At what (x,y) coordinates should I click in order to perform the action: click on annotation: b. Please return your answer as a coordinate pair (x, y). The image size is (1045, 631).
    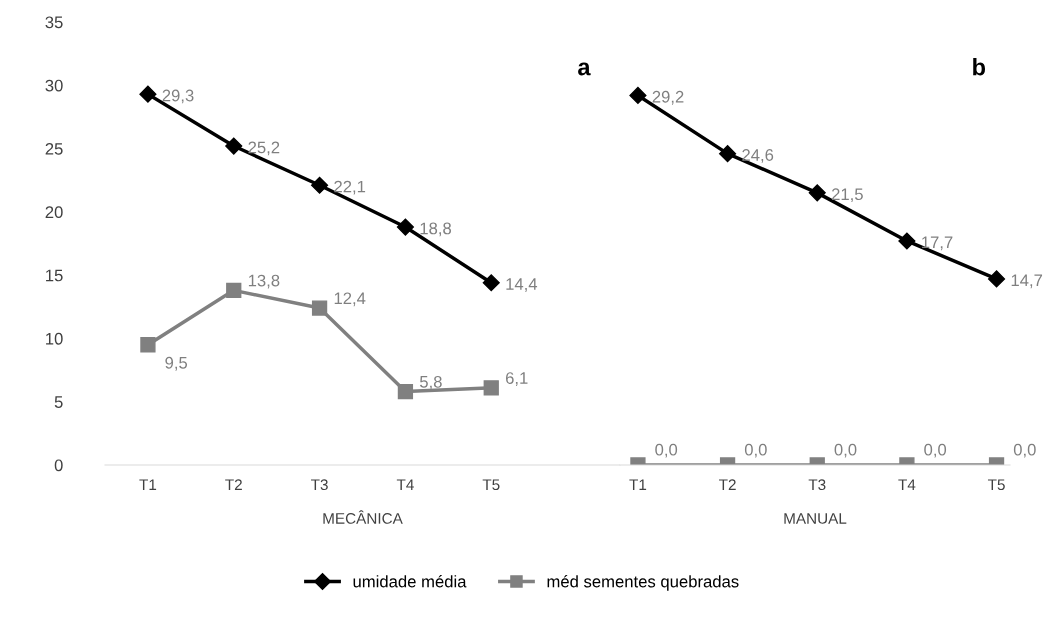
    Looking at the image, I should click on (979, 67).